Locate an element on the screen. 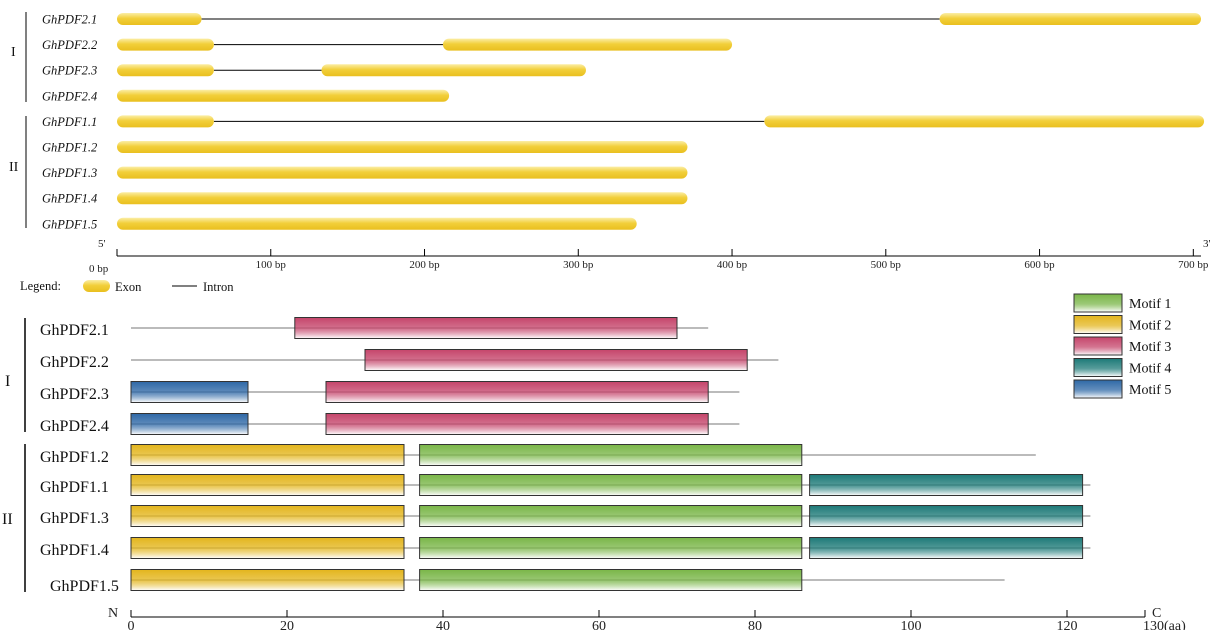  protein-name: GhPDF1.5 is located at coordinates (84, 586).